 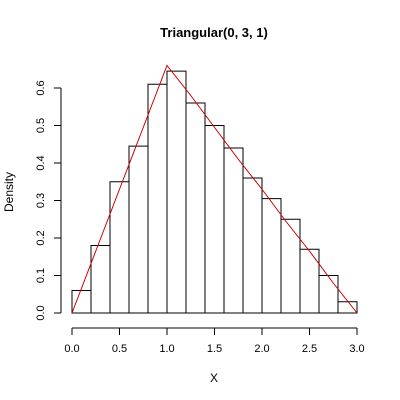 I want to click on x-axis-label: X, so click(x=214, y=378).